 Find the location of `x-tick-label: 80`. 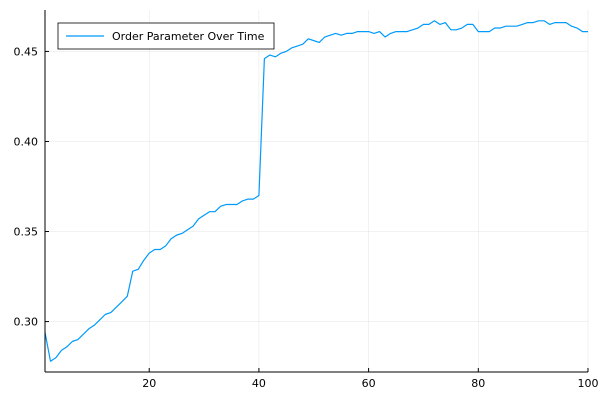

x-tick-label: 80 is located at coordinates (478, 383).